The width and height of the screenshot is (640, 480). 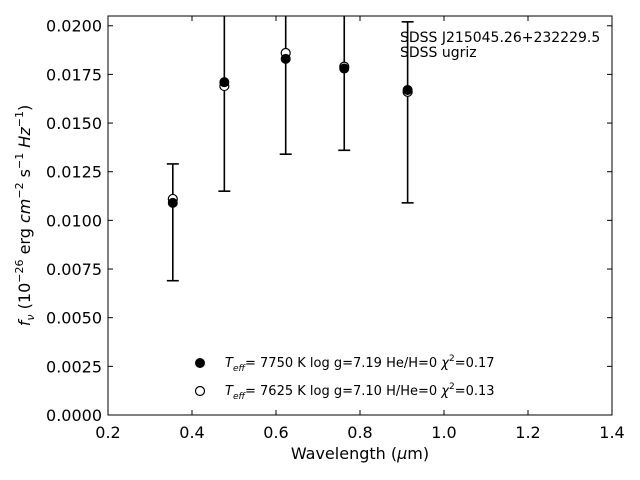 What do you see at coordinates (74, 26) in the screenshot?
I see `y-tick-label: 0.0200` at bounding box center [74, 26].